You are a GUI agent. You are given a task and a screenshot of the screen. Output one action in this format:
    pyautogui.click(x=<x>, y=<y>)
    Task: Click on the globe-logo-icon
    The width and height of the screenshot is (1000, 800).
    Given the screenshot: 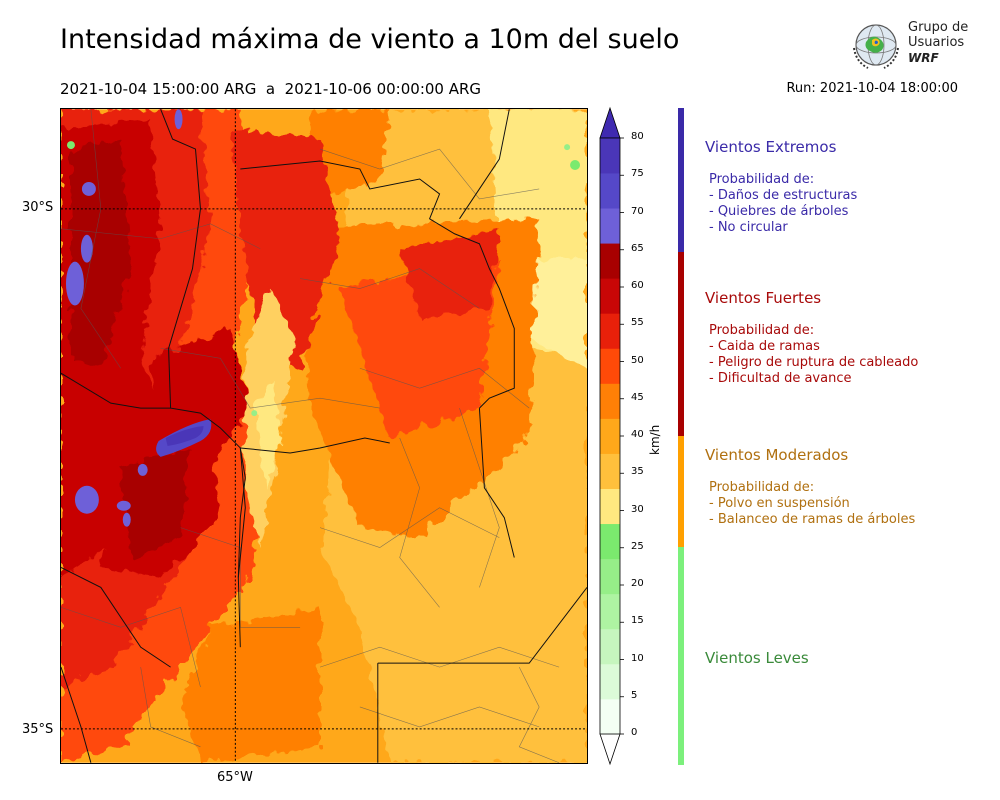 What is the action you would take?
    pyautogui.click(x=876, y=46)
    